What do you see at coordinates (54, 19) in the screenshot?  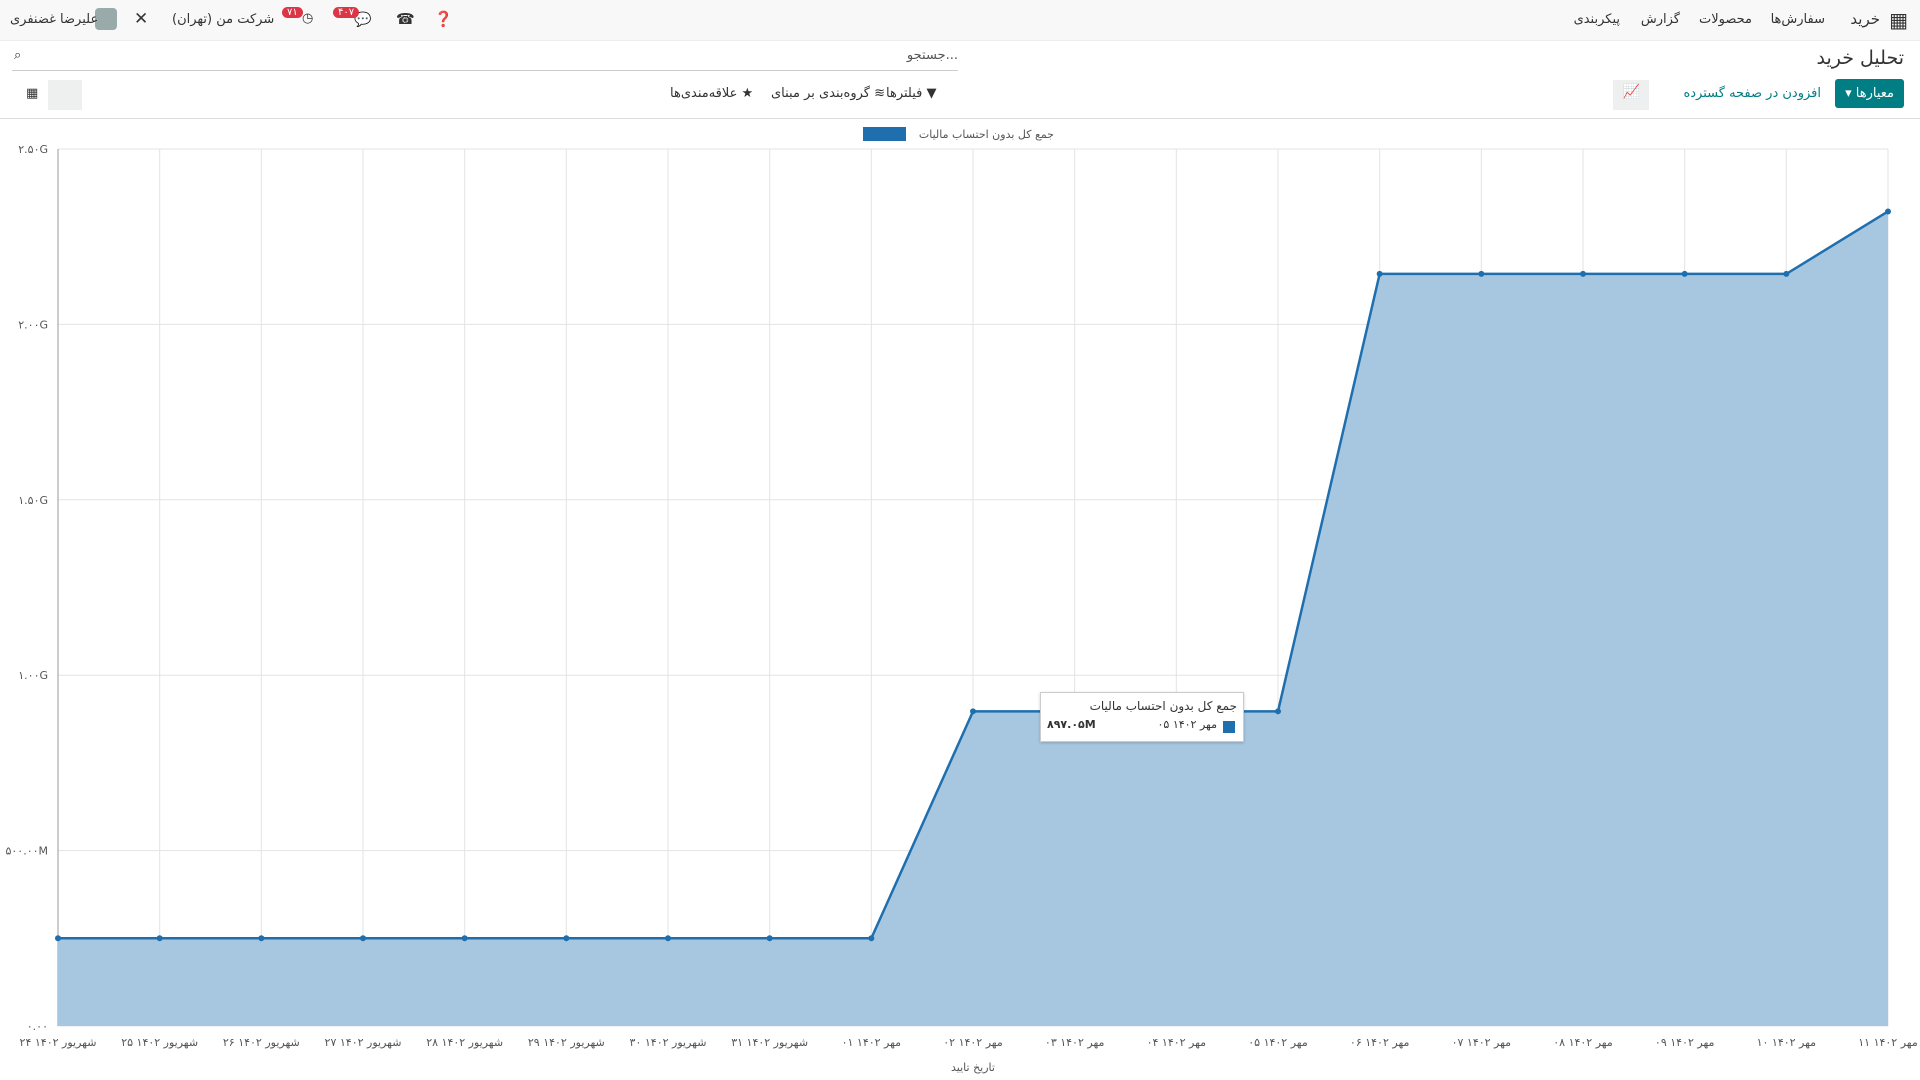 I see `user-name: علیرضا غضنفری` at bounding box center [54, 19].